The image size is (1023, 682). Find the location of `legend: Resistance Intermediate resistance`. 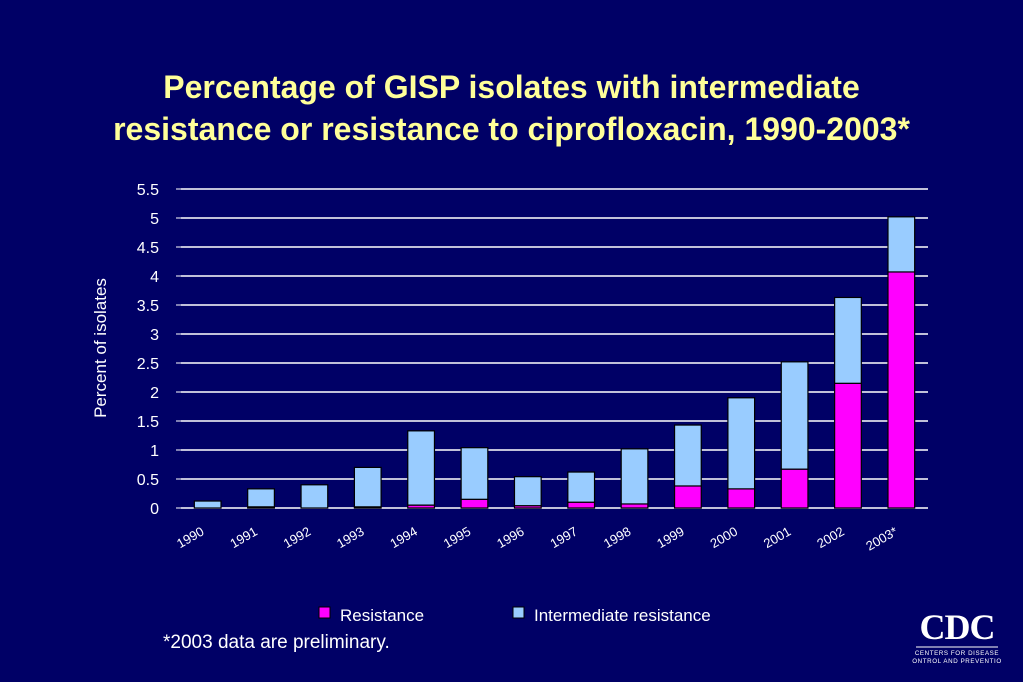

legend: Resistance Intermediate resistance is located at coordinates (514, 615).